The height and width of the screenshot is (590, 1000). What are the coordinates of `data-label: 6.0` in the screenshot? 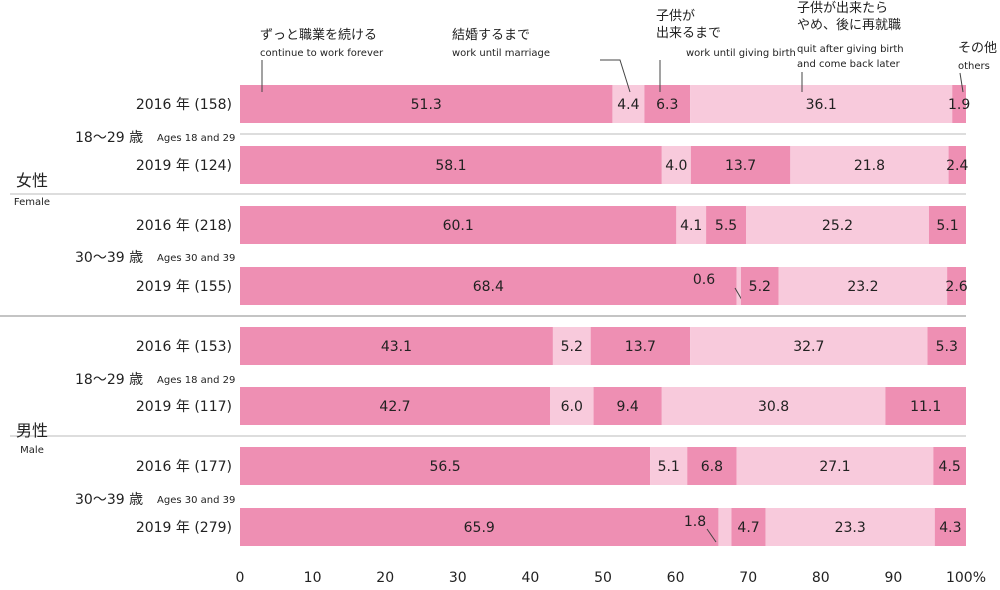 It's located at (572, 407).